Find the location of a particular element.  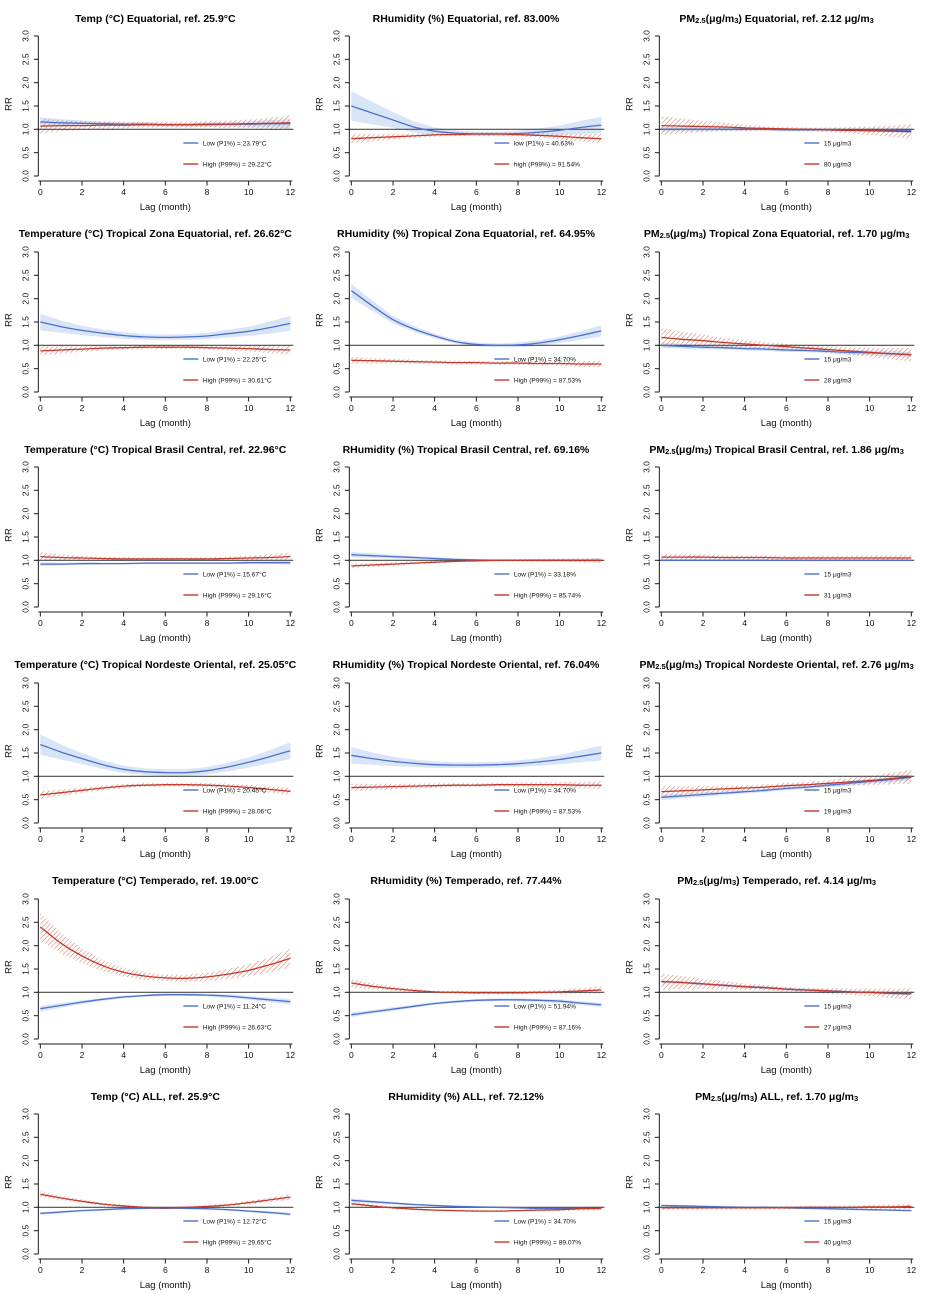

legend-label: low (P1%) = 40.63% is located at coordinates (543, 143).